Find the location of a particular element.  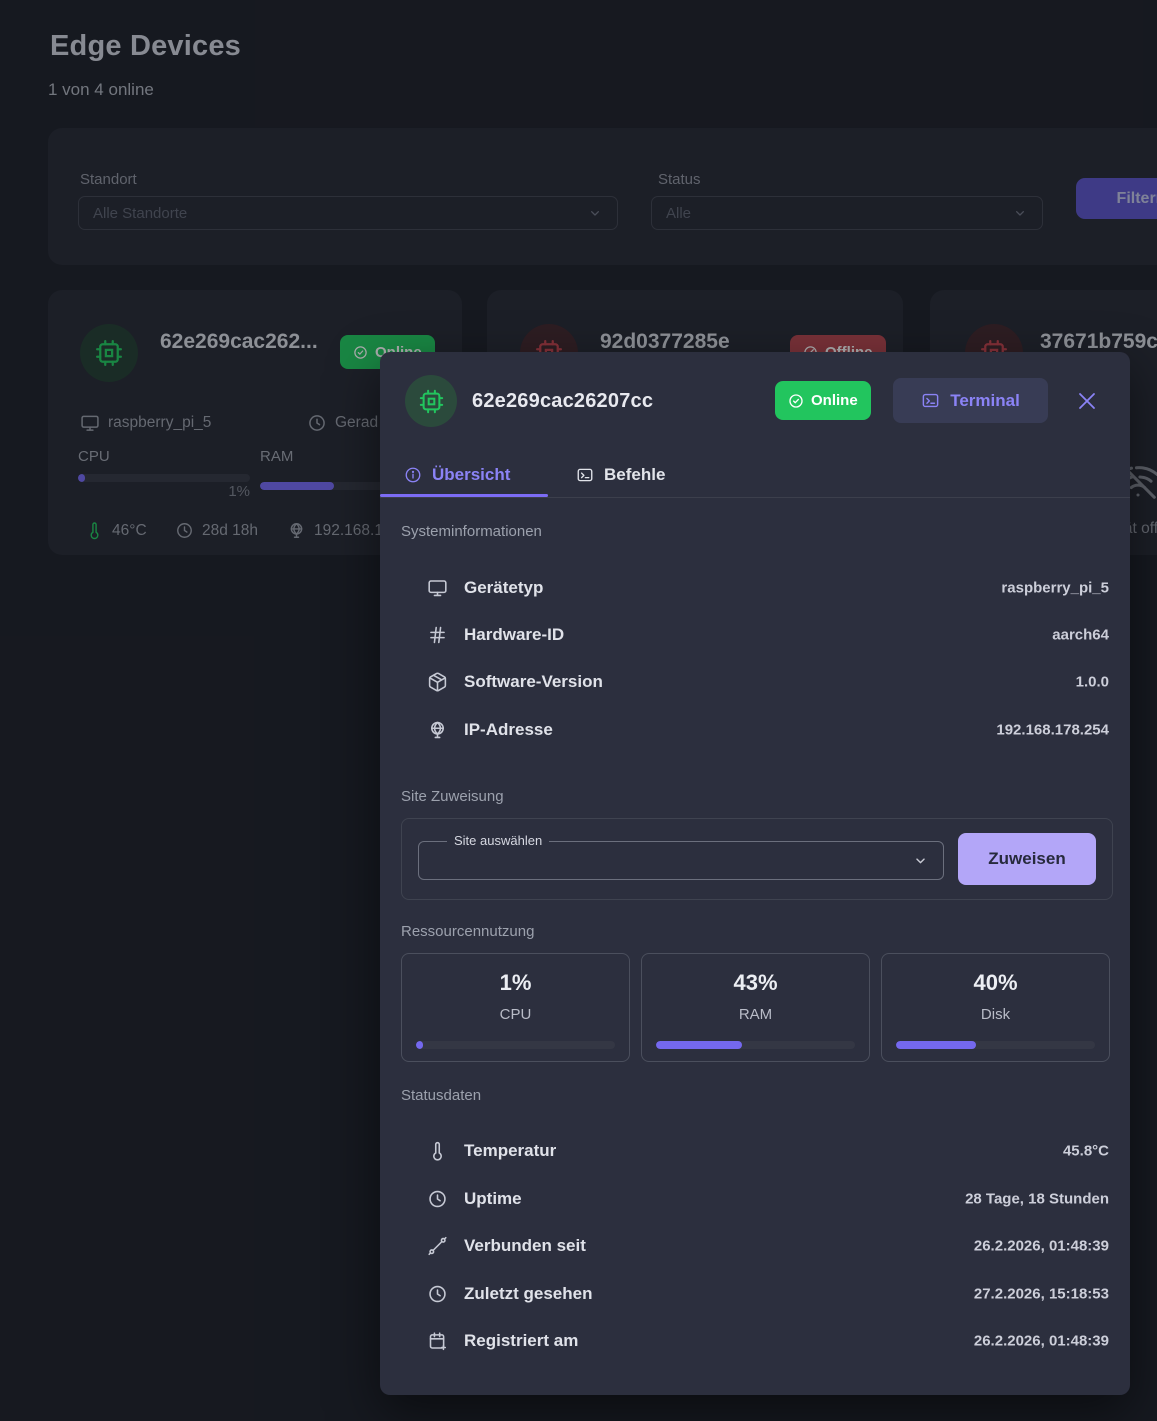

resource-card-cpu: 1% CPU is located at coordinates (515, 1007).